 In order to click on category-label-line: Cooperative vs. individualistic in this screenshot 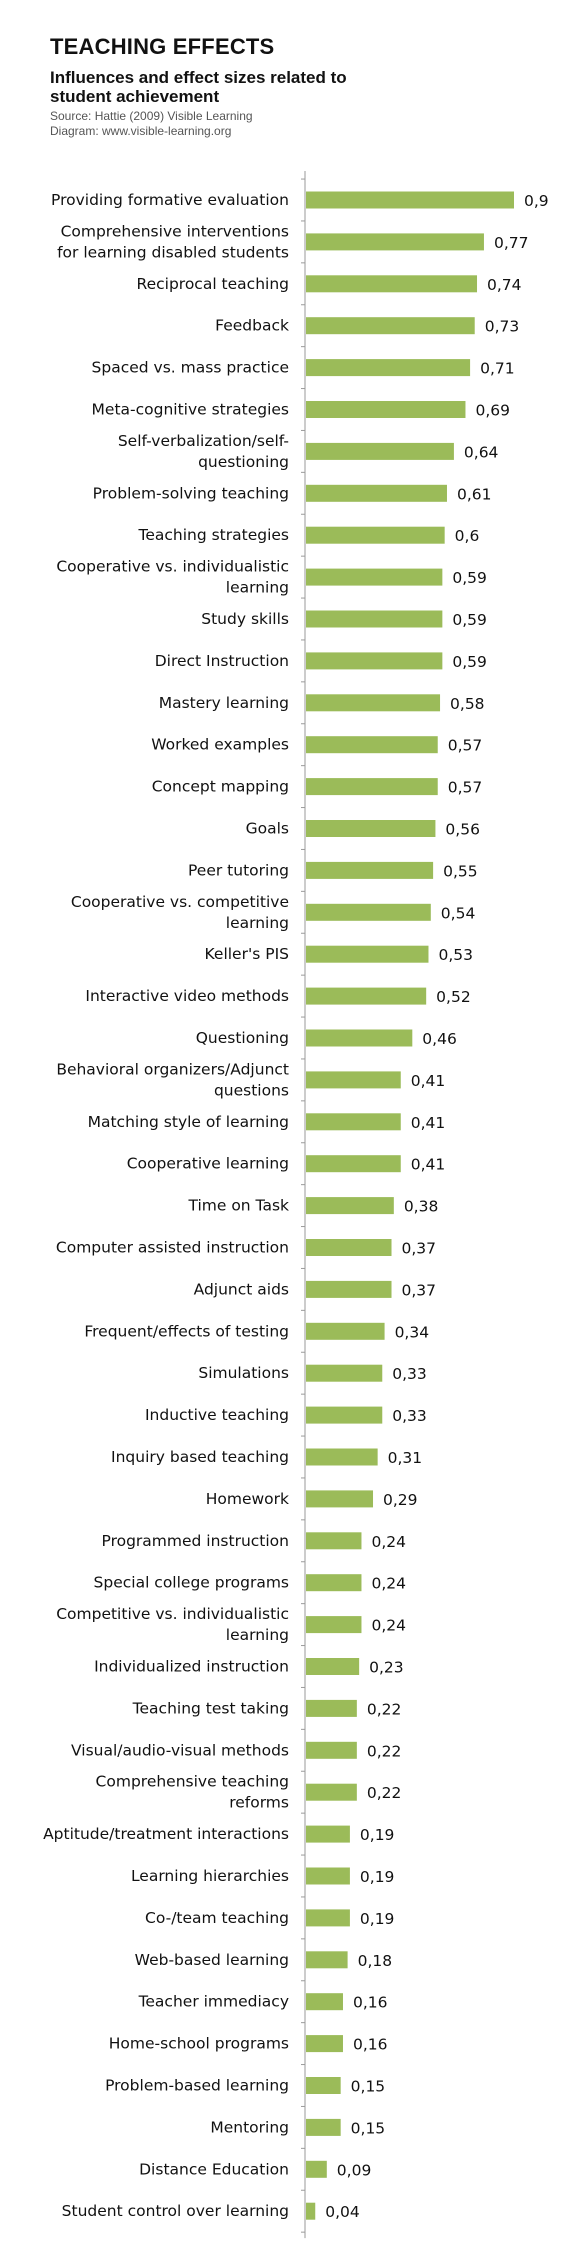, I will do `click(172, 567)`.